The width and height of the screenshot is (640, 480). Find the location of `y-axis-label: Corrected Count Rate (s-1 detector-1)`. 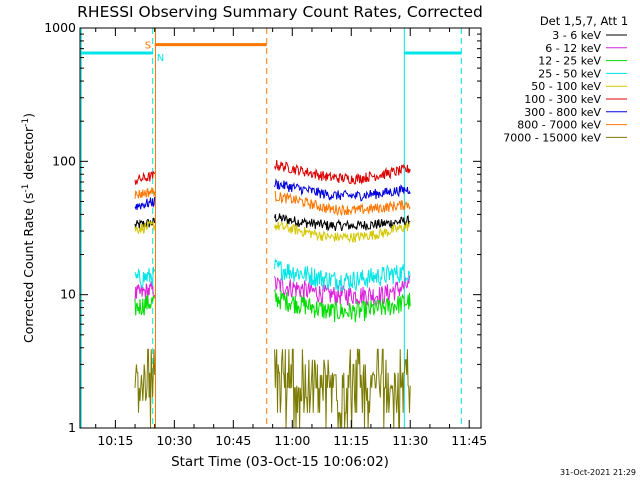

y-axis-label: Corrected Count Rate (s-1 detector-1) is located at coordinates (28, 228).